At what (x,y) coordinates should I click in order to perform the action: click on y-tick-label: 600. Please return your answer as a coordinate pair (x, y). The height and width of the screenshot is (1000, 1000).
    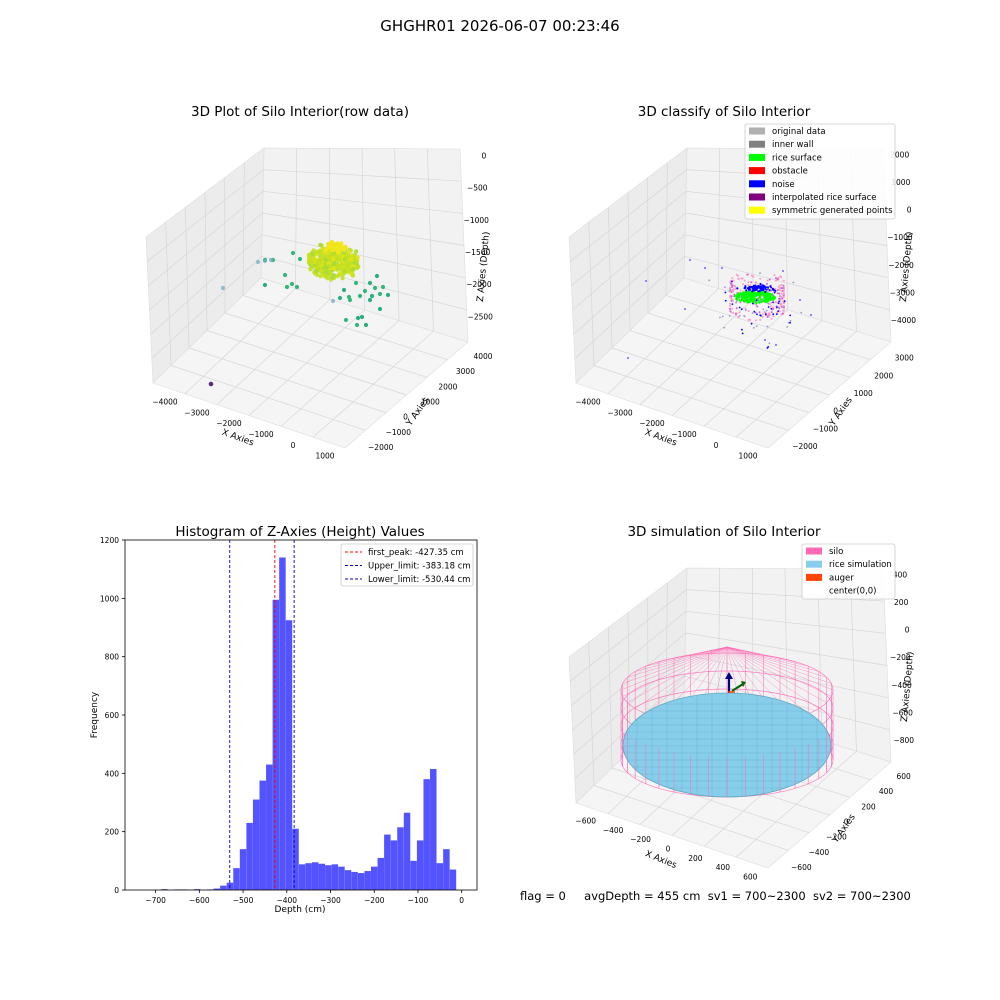
    Looking at the image, I should click on (112, 715).